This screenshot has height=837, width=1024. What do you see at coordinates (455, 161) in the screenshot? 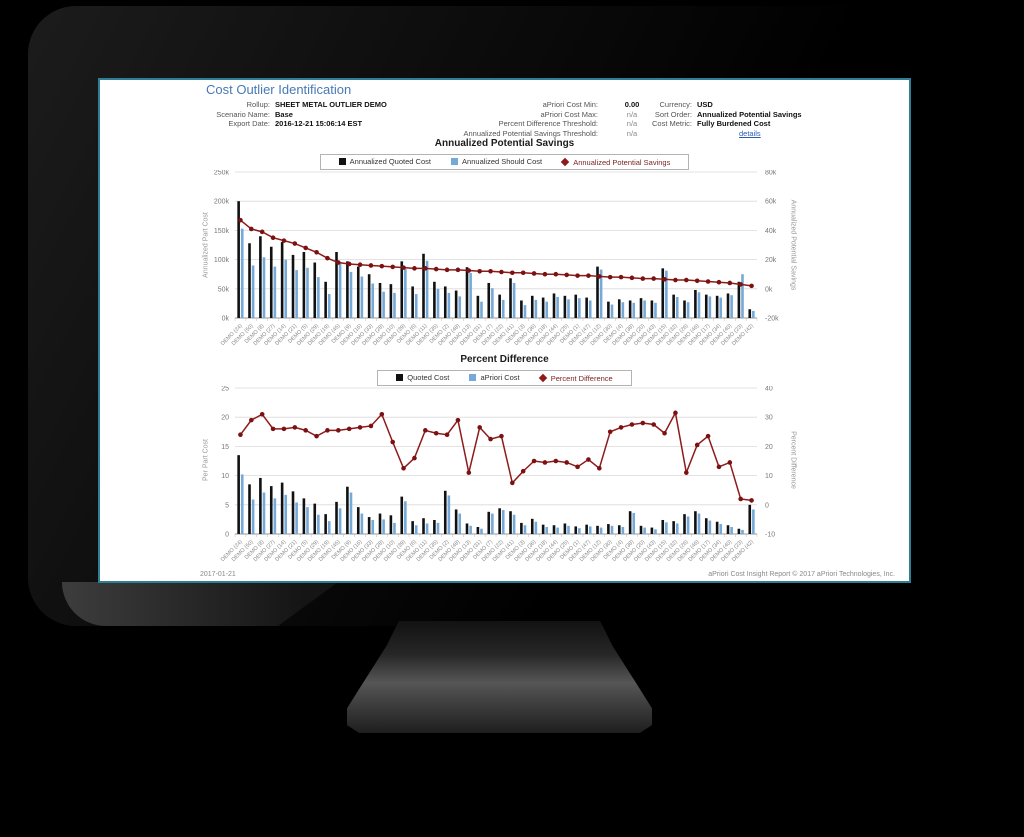
I see `should-cost-swatch` at bounding box center [455, 161].